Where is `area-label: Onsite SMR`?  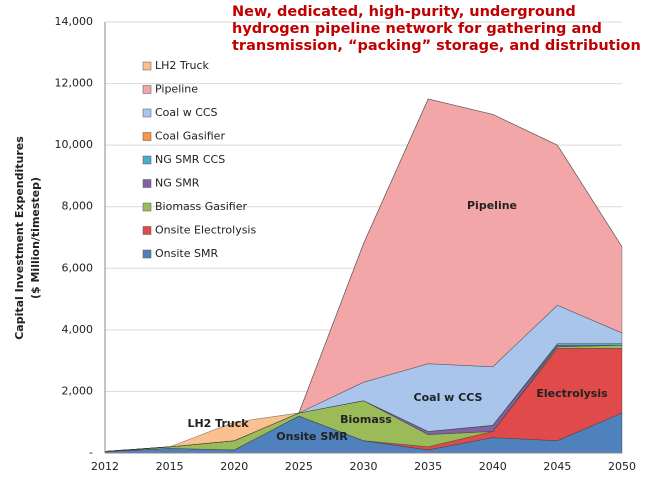 area-label: Onsite SMR is located at coordinates (312, 436).